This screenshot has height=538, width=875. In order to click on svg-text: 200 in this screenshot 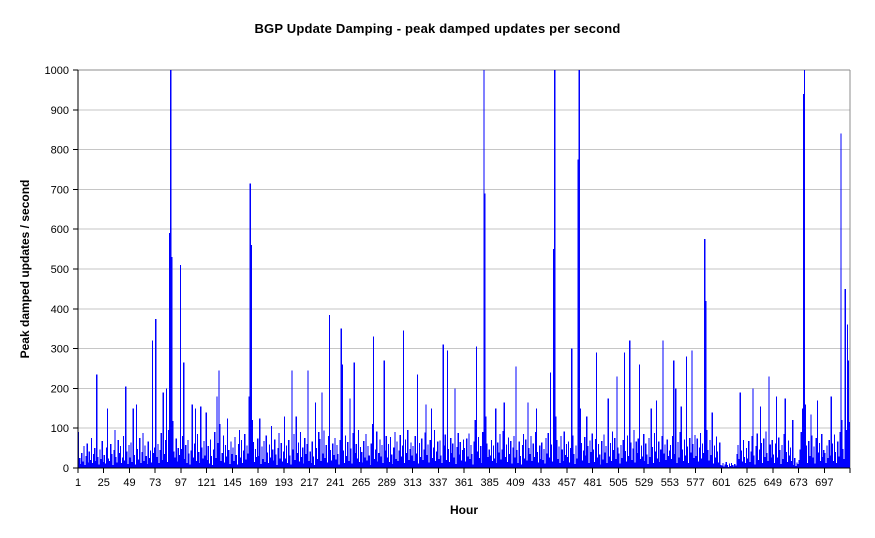, I will do `click(60, 389)`.